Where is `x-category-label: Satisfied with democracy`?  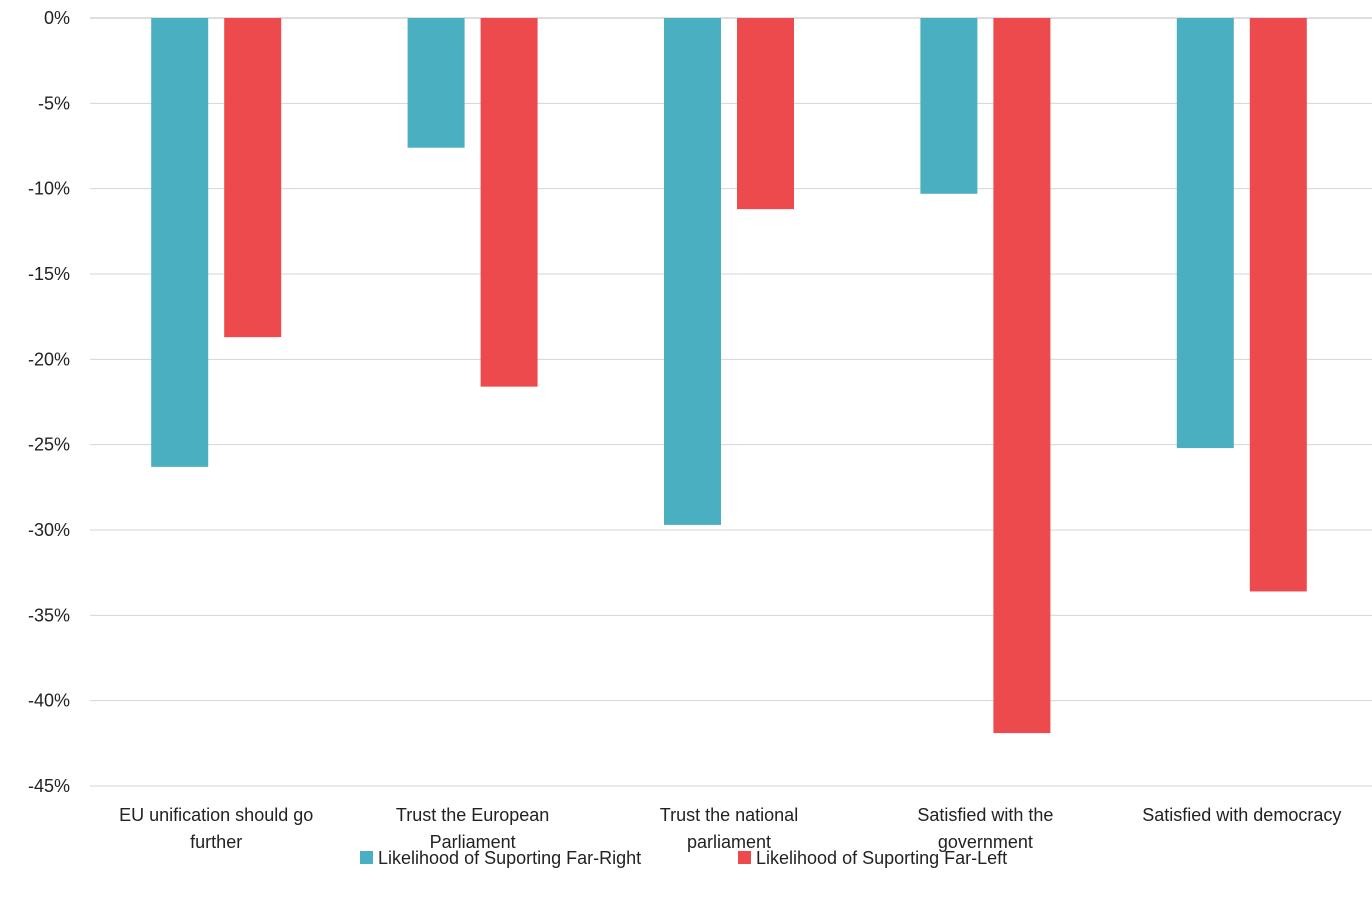 x-category-label: Satisfied with democracy is located at coordinates (1241, 815).